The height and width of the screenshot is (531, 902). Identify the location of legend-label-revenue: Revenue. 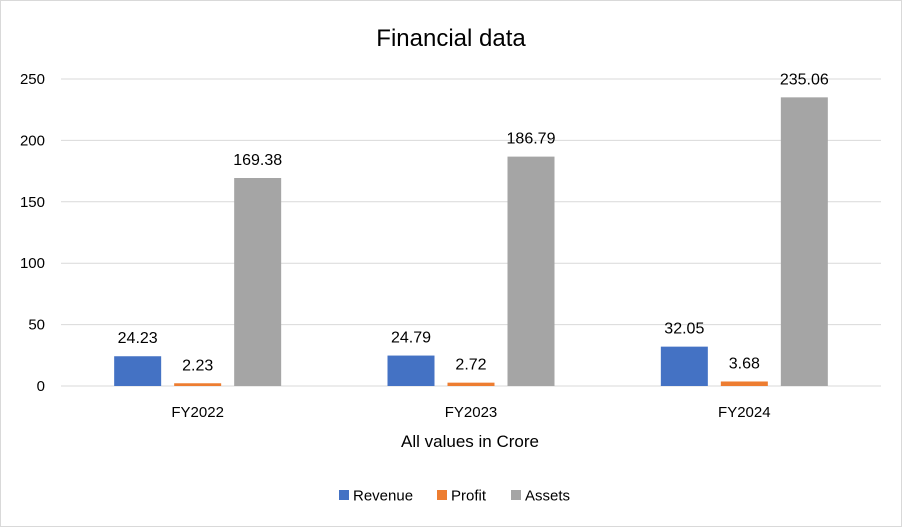
(383, 496).